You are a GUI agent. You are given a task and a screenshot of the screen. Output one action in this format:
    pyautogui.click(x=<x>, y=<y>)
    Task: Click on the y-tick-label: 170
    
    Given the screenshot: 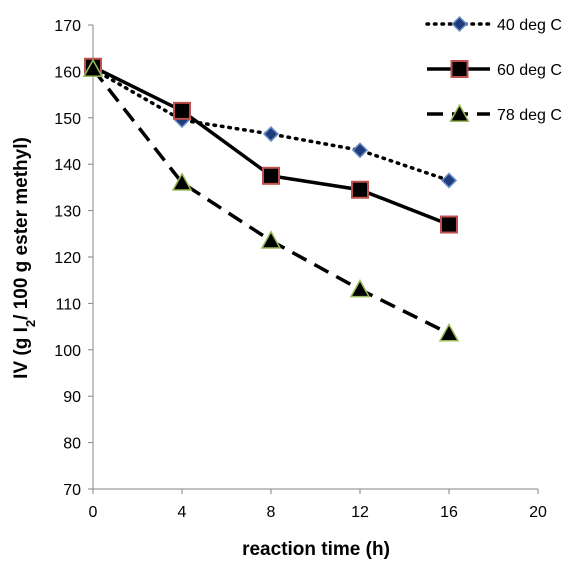 What is the action you would take?
    pyautogui.click(x=67, y=26)
    